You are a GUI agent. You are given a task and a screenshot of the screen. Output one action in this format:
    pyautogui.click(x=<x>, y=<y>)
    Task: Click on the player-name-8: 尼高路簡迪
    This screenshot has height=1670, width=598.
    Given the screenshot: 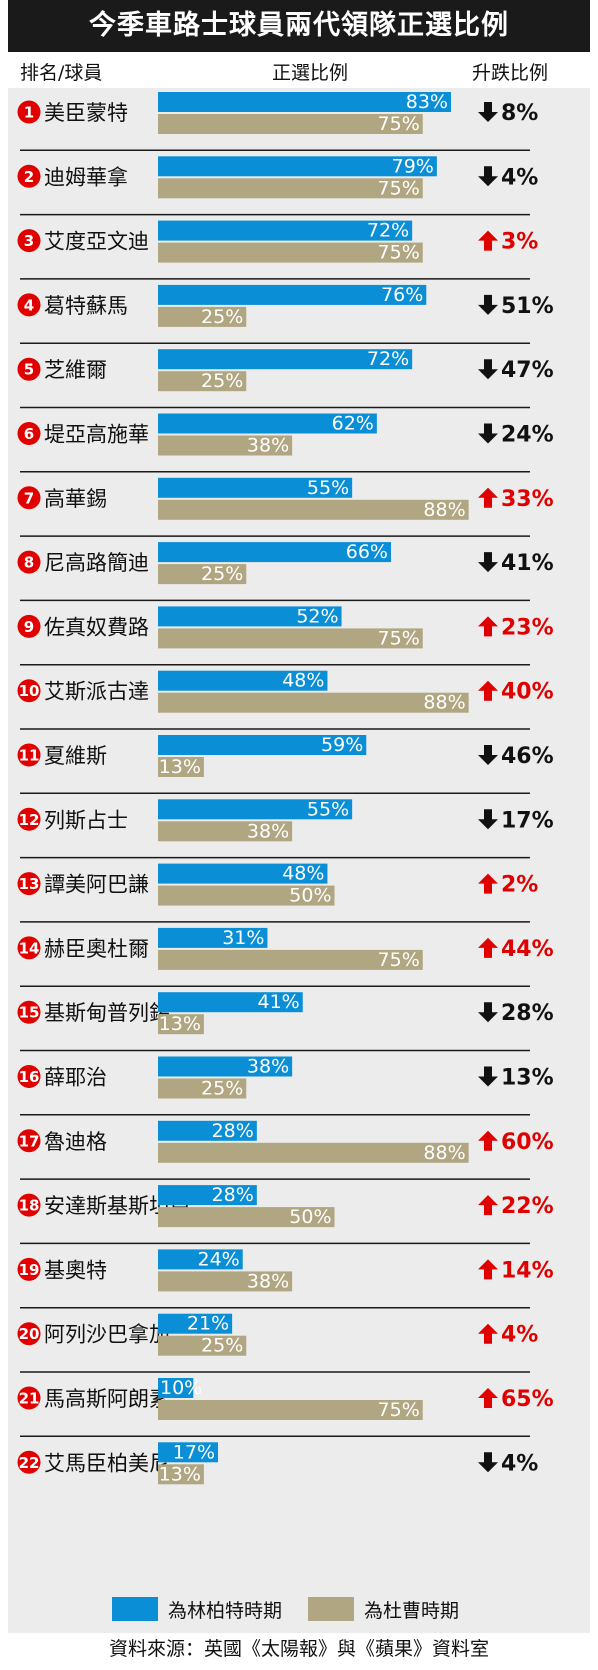 What is the action you would take?
    pyautogui.click(x=96, y=563)
    